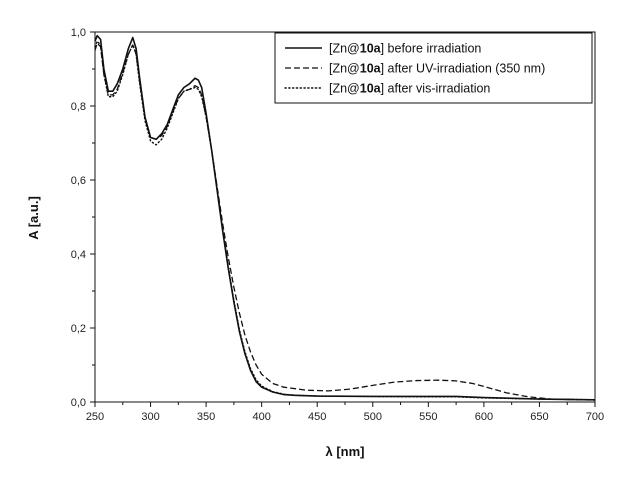 This screenshot has width=636, height=478. I want to click on x-axis: 250 300 350 400 450 500 550 600 650 700, so click(345, 412).